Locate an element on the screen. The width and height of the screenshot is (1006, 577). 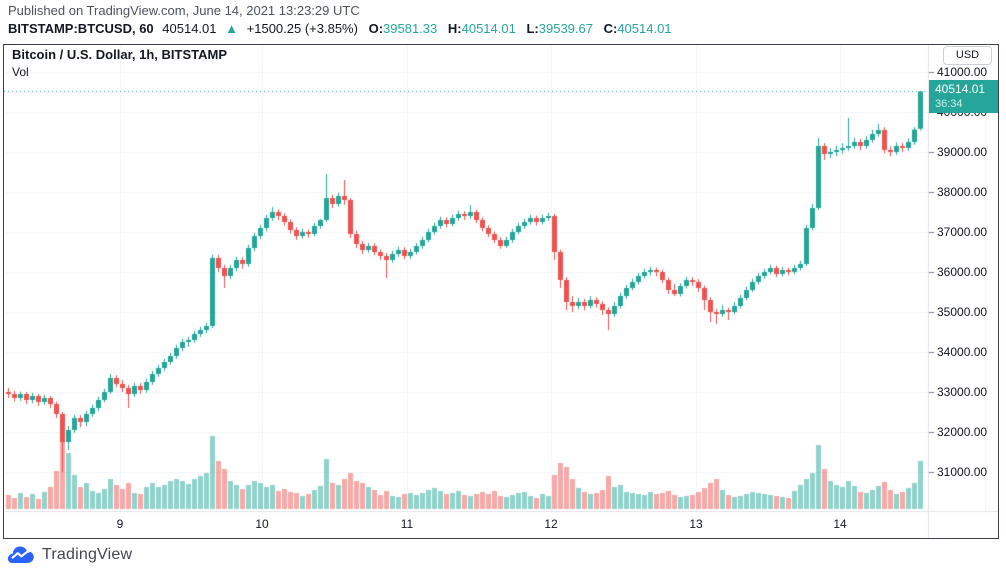
price-axis-label: 38000.00 is located at coordinates (962, 192).